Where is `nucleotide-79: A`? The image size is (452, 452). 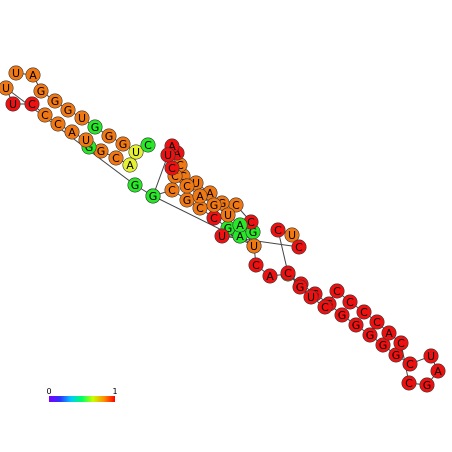
nucleotide-79: A is located at coordinates (200, 196).